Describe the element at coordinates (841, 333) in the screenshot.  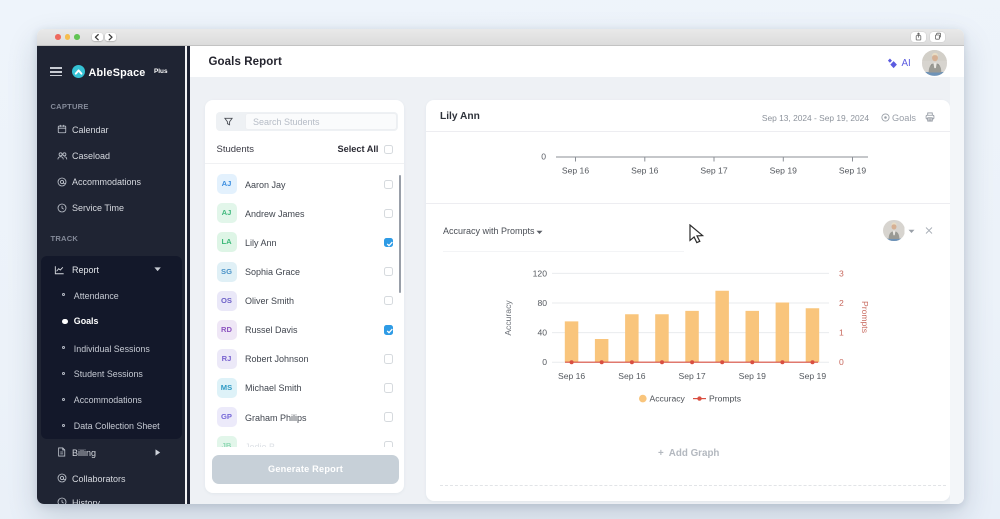
I see `svg-text: 1` at that location.